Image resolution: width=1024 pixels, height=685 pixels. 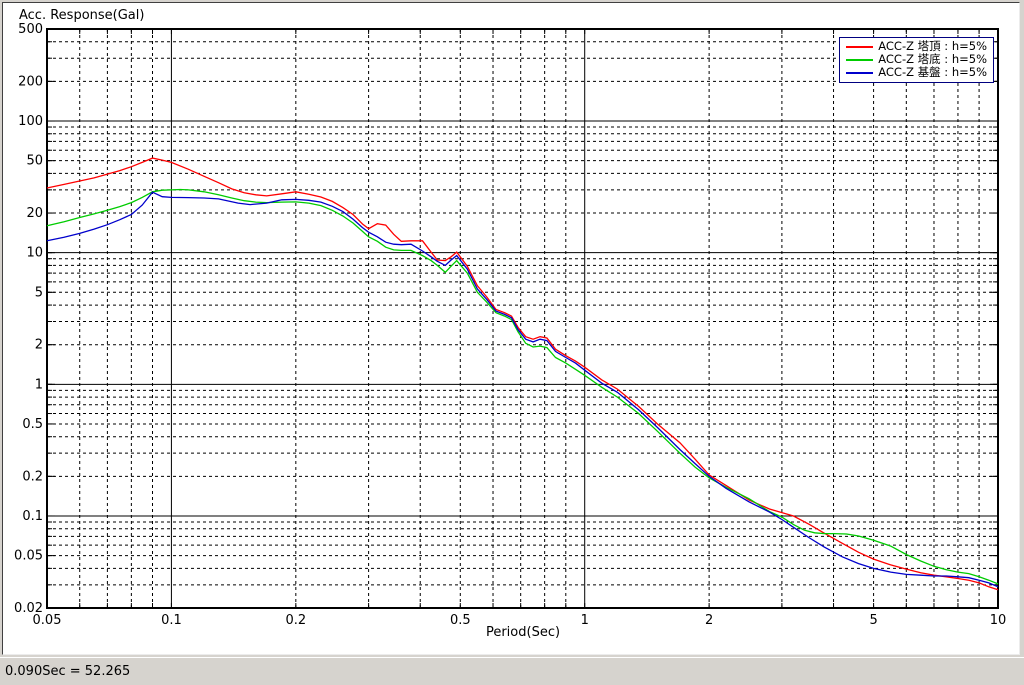 What do you see at coordinates (34, 213) in the screenshot?
I see `svg-text: 20` at bounding box center [34, 213].